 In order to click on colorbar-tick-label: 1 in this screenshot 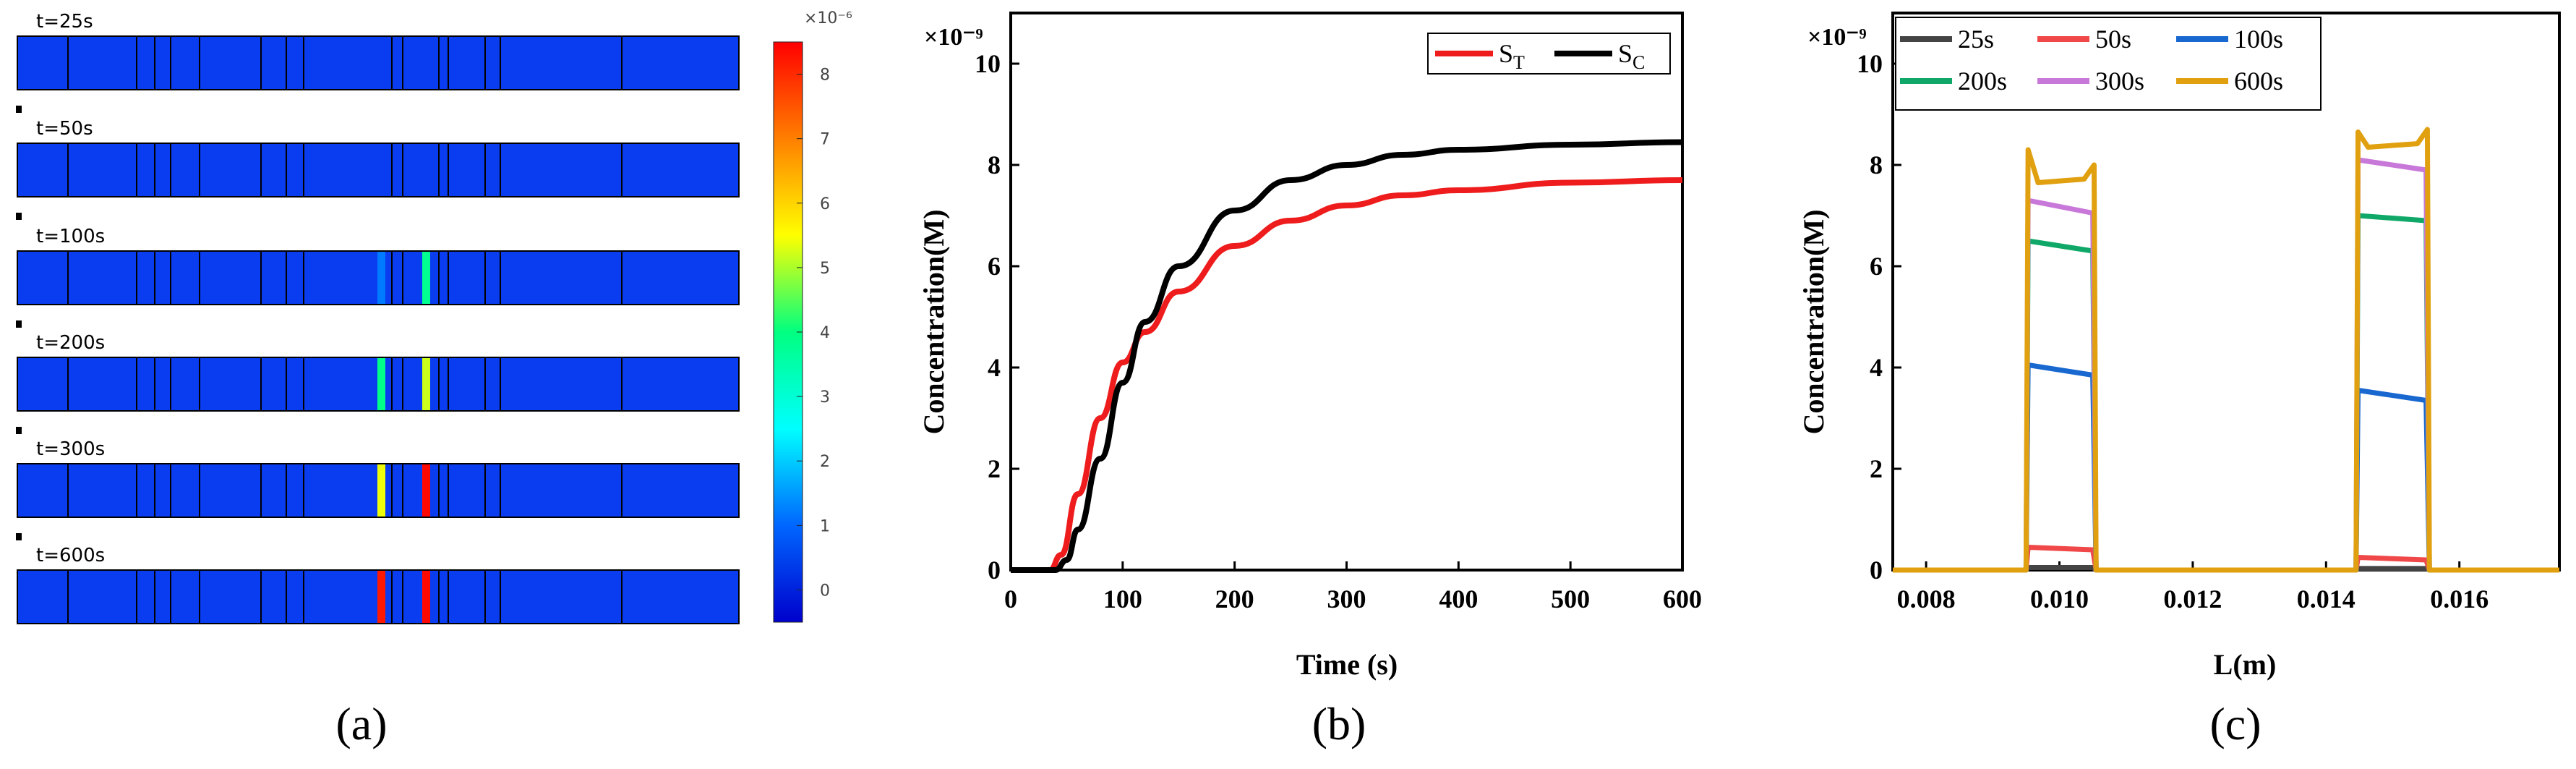, I will do `click(825, 526)`.